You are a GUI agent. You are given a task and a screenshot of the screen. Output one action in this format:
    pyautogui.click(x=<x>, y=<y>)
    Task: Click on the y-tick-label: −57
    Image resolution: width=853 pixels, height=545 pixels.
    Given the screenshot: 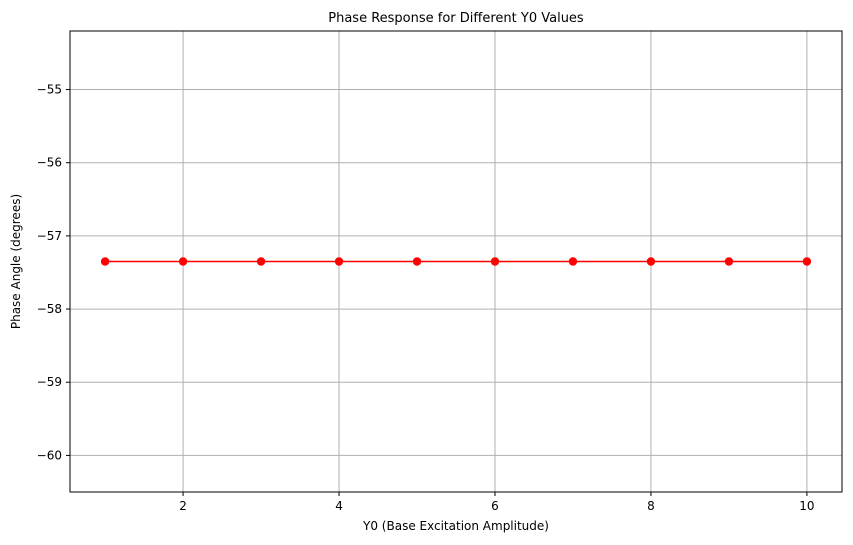 What is the action you would take?
    pyautogui.click(x=49, y=236)
    